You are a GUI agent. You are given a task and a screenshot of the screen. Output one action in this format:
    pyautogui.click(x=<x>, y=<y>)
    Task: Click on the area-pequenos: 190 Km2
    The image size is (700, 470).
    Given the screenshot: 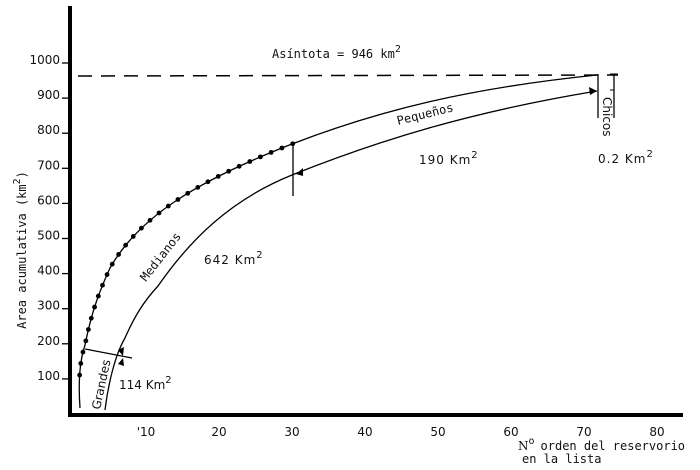 What is the action you would take?
    pyautogui.click(x=449, y=158)
    